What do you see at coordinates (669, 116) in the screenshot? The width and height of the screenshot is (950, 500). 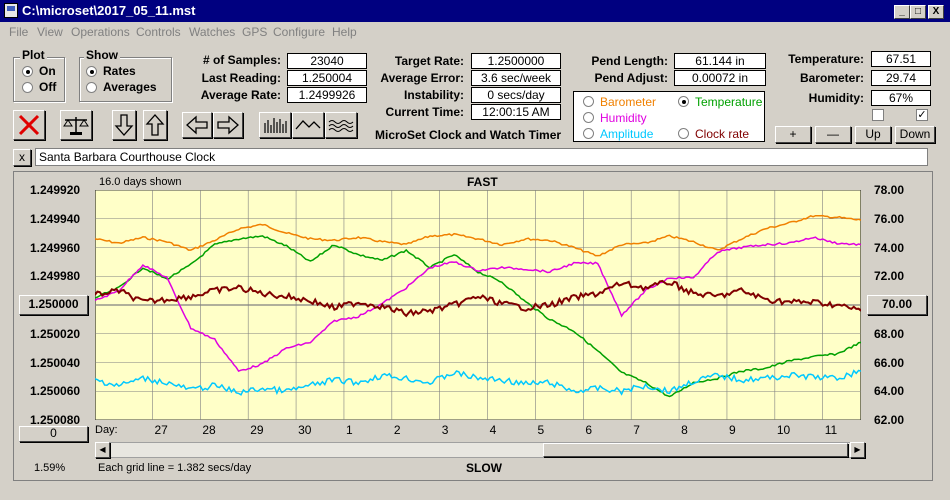 I see `sensor-select-panel` at bounding box center [669, 116].